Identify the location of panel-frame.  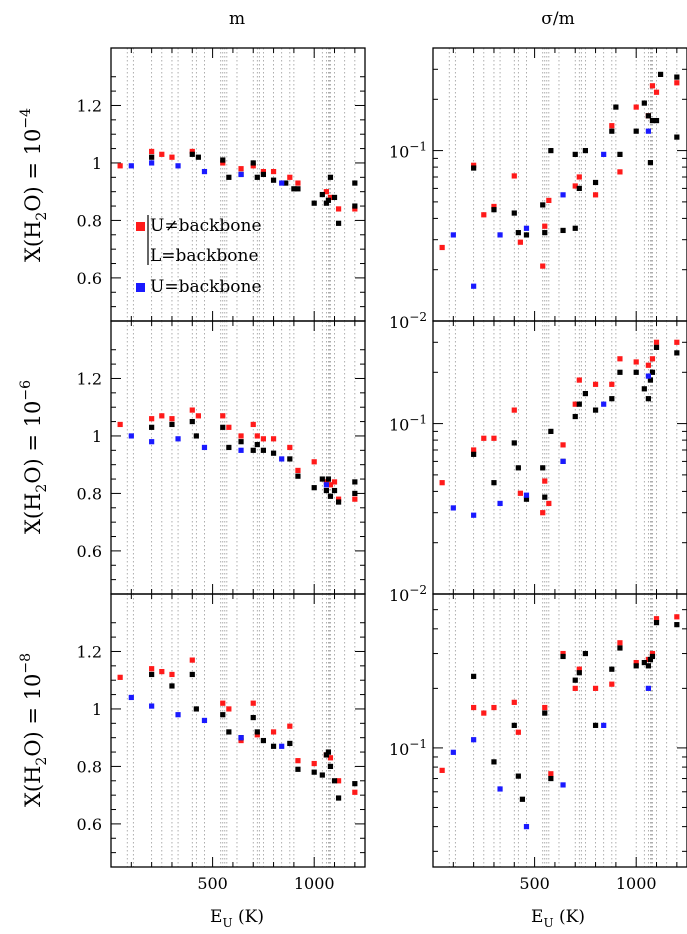
(559, 457).